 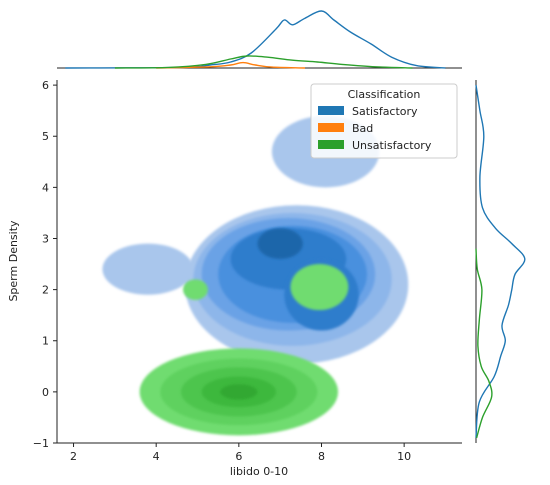 What do you see at coordinates (484, 343) in the screenshot?
I see `right-marginal-unsatisfactory` at bounding box center [484, 343].